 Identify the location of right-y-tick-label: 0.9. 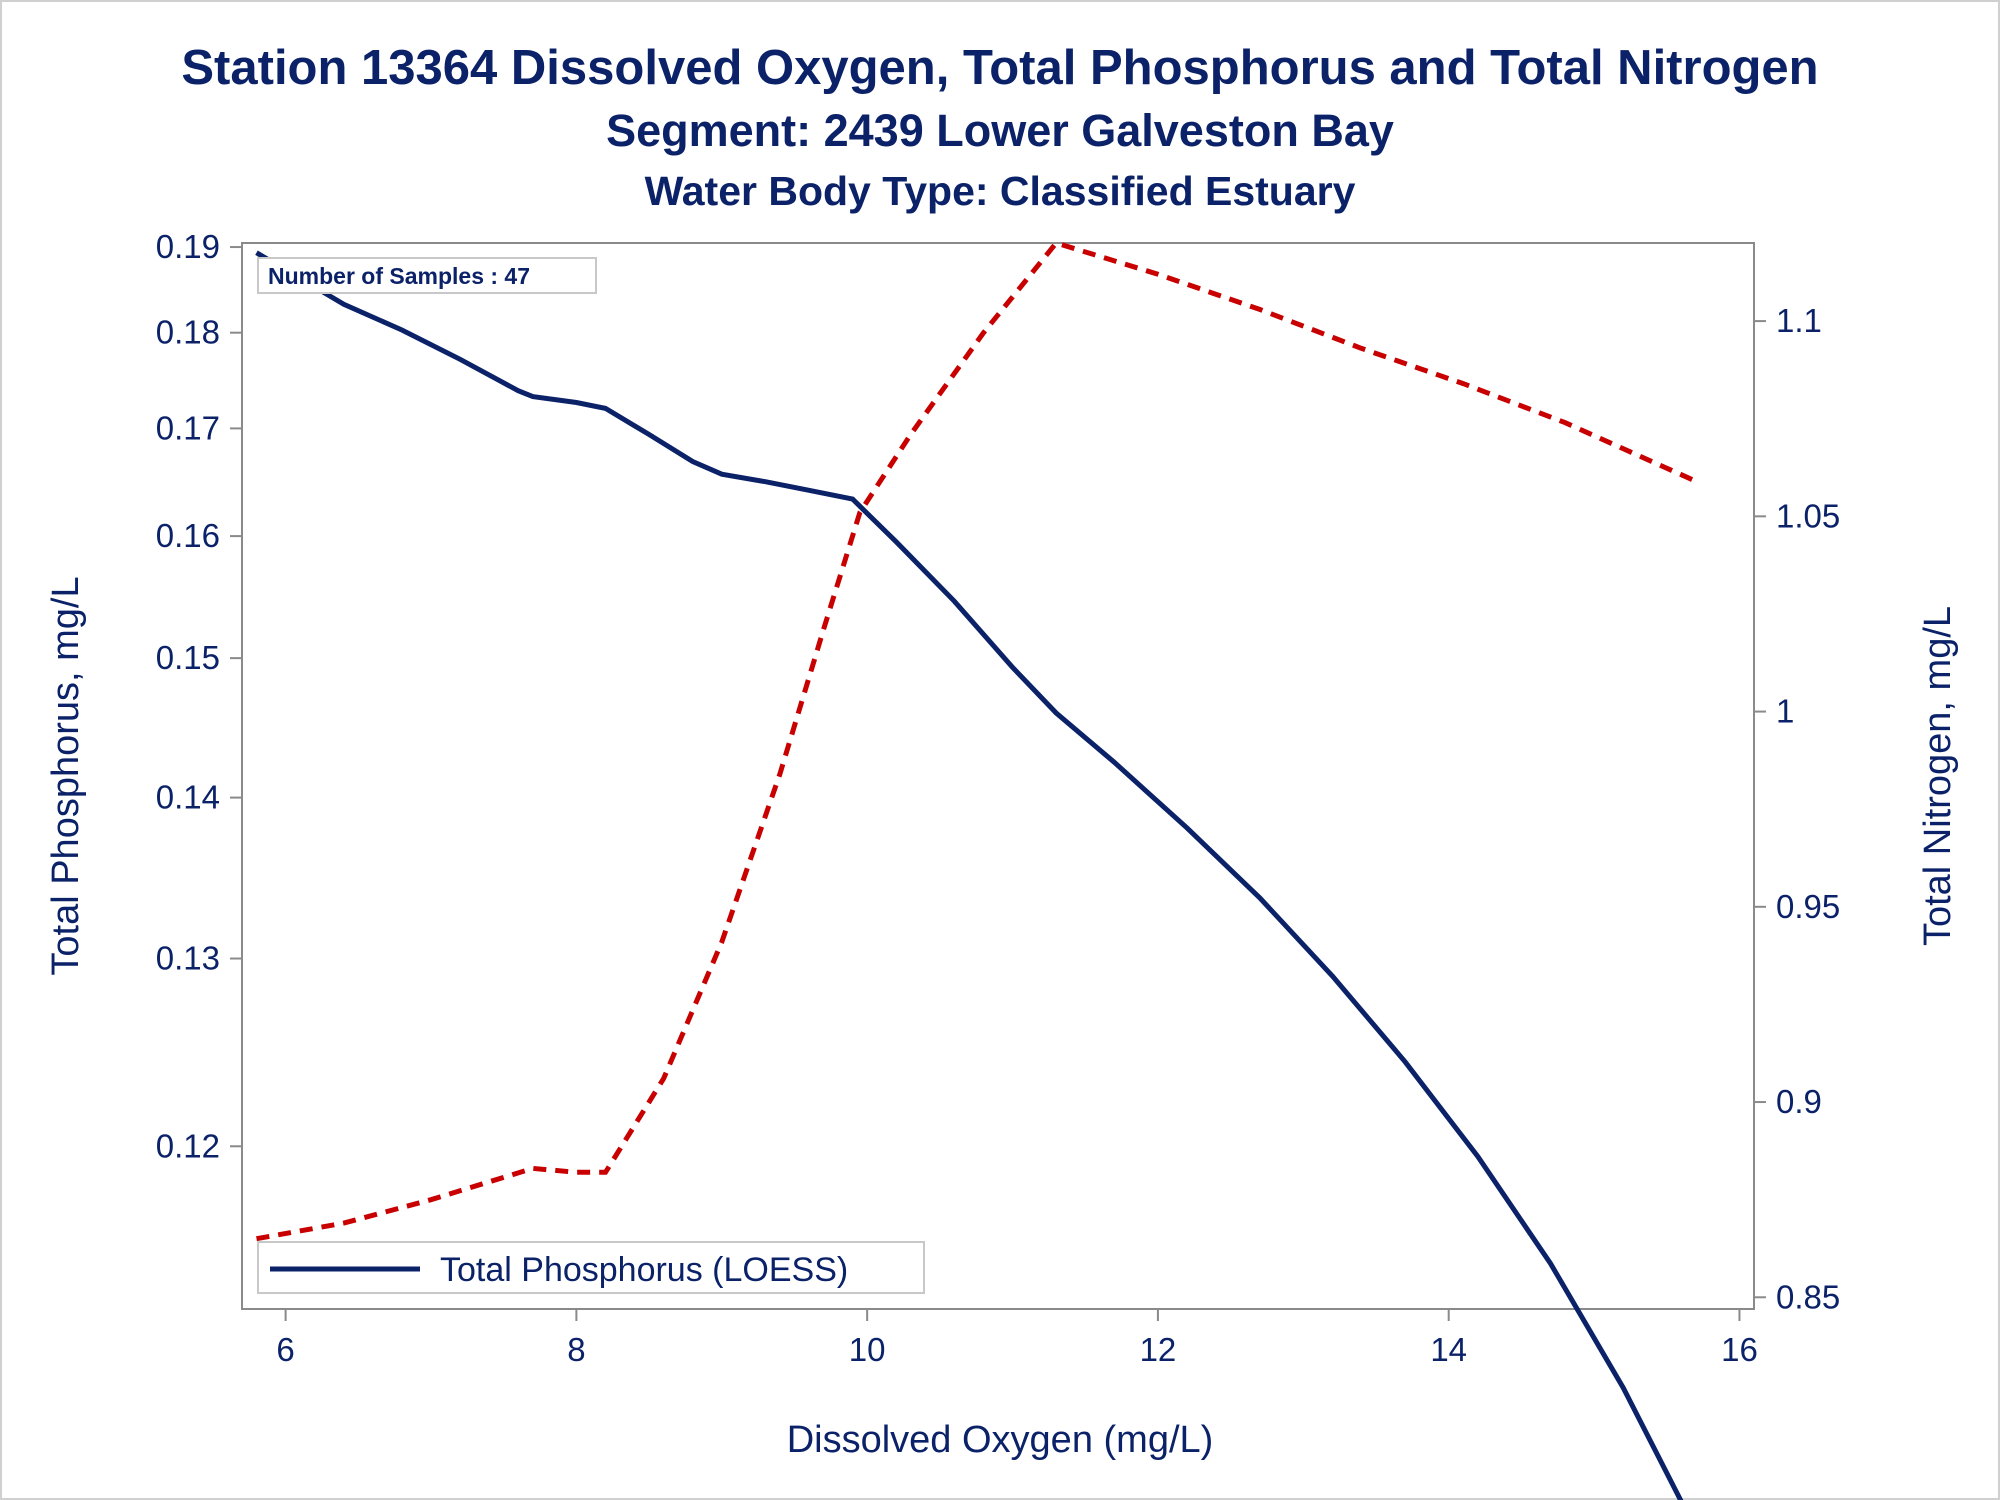
(1799, 1101).